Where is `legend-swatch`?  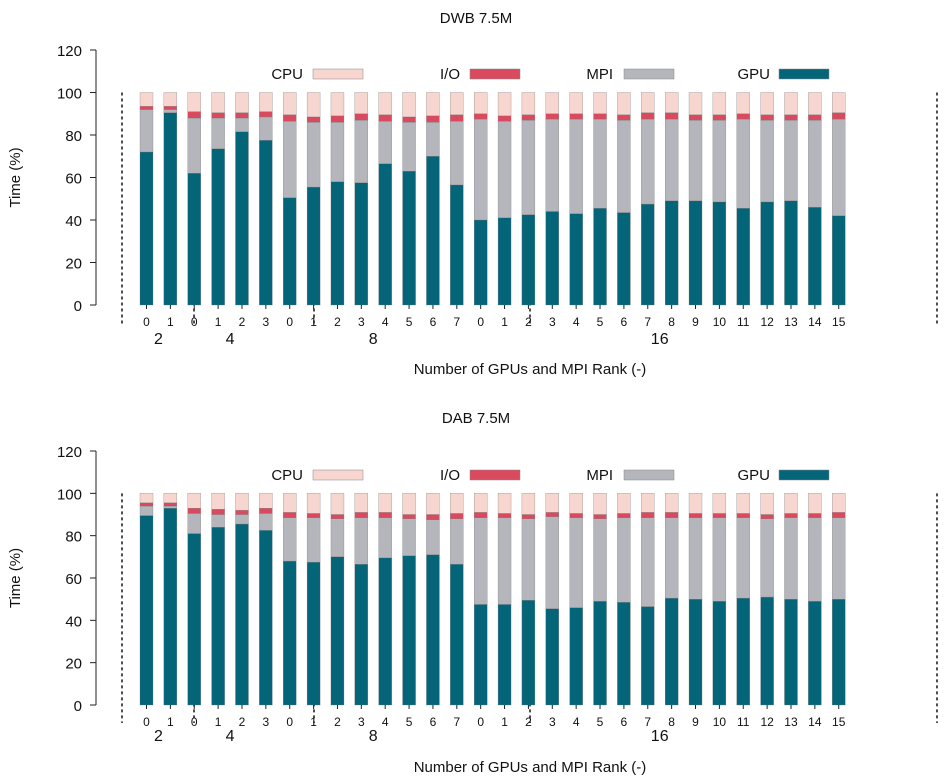 legend-swatch is located at coordinates (804, 475).